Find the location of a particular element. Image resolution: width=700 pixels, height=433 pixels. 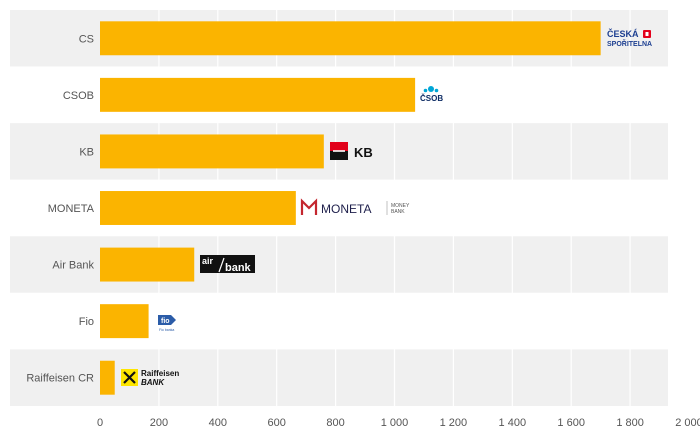

fio-logo-flag-icon is located at coordinates (167, 320).